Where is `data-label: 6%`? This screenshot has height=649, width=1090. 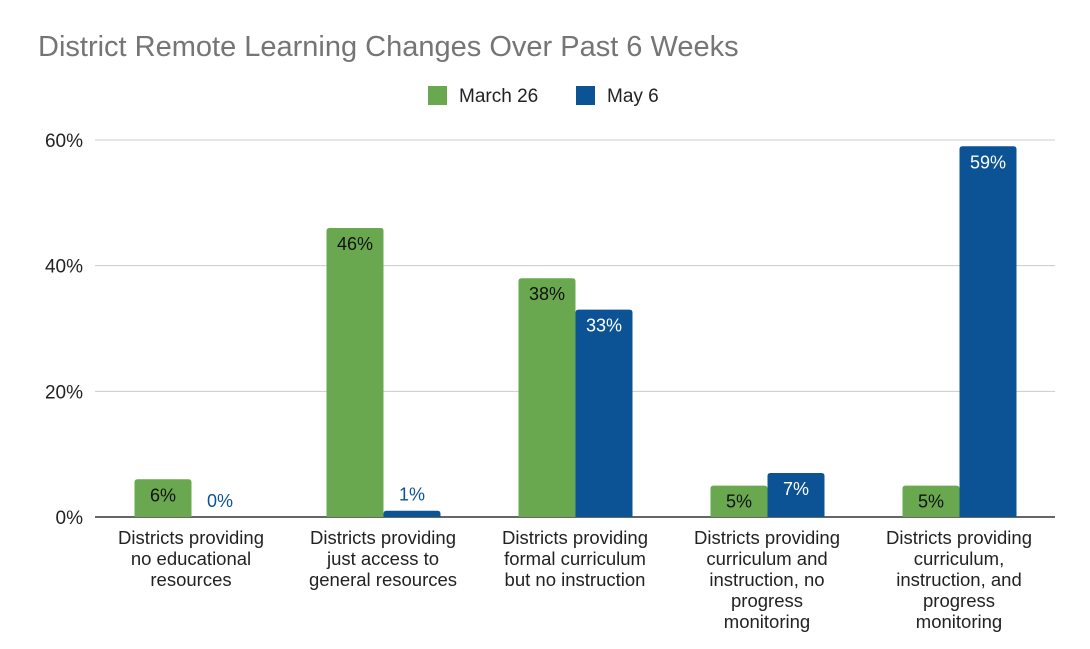
data-label: 6% is located at coordinates (163, 495).